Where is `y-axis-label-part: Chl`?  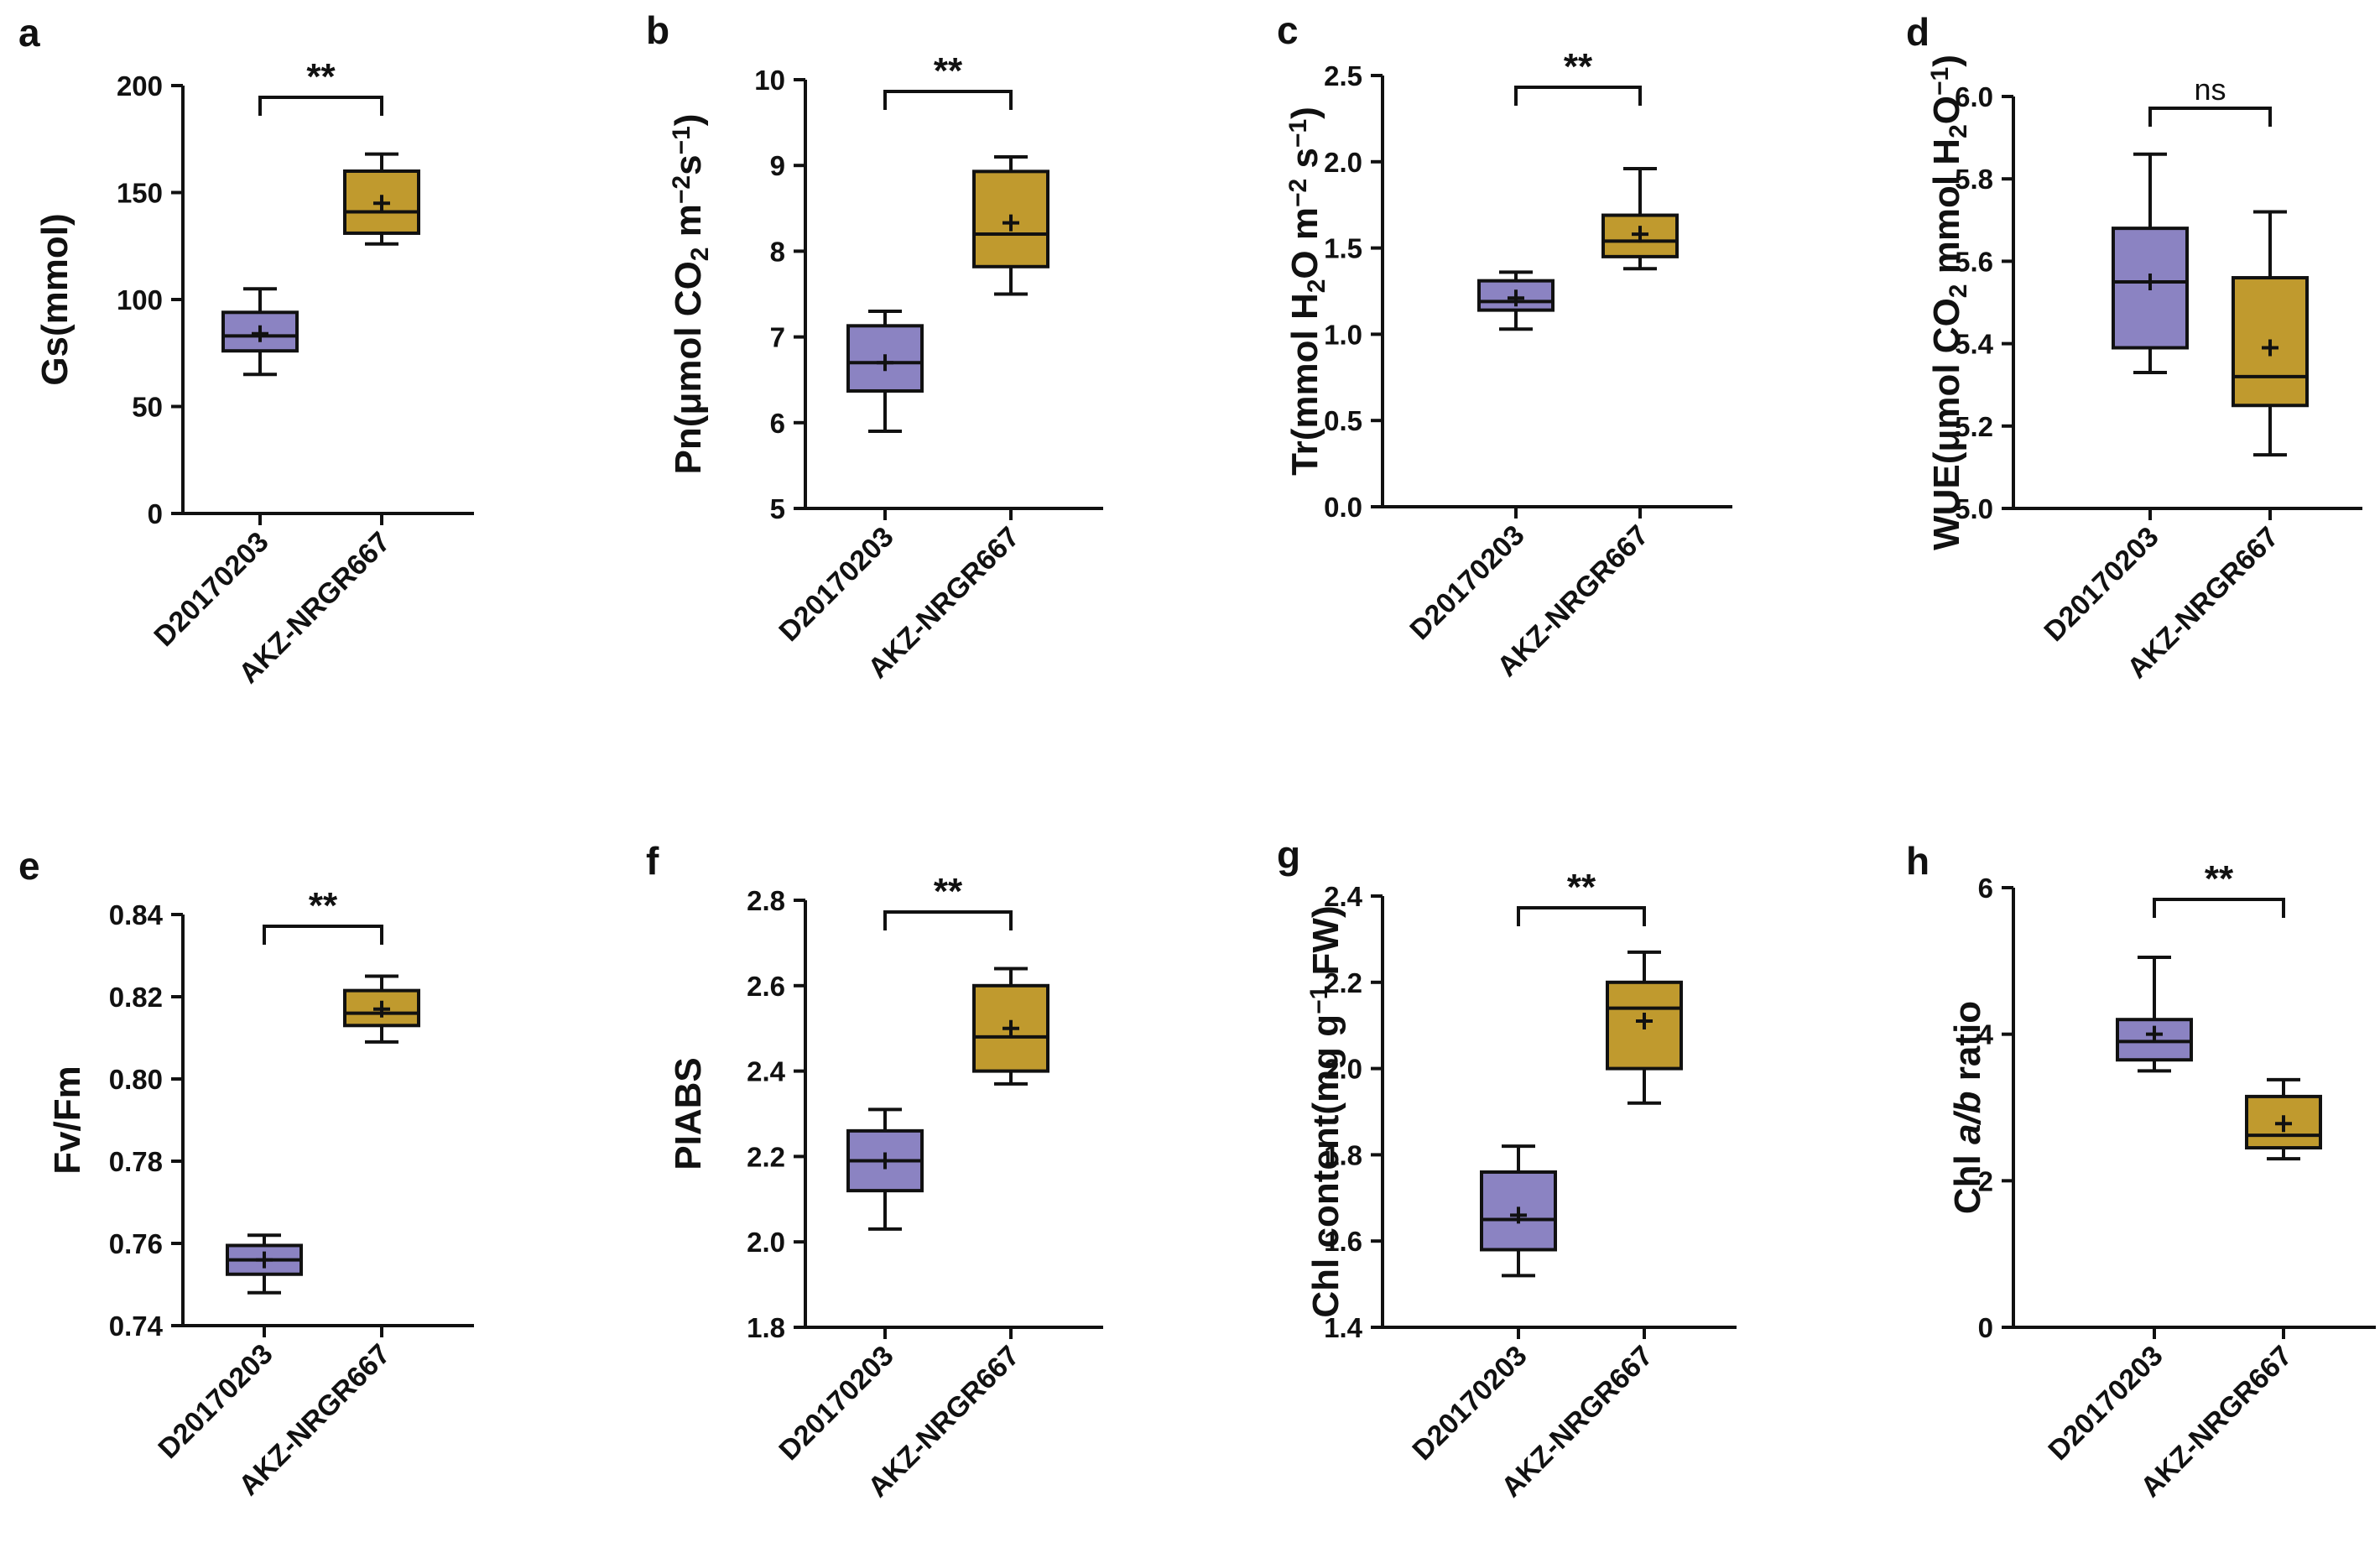
y-axis-label-part: Chl is located at coordinates (1967, 1179).